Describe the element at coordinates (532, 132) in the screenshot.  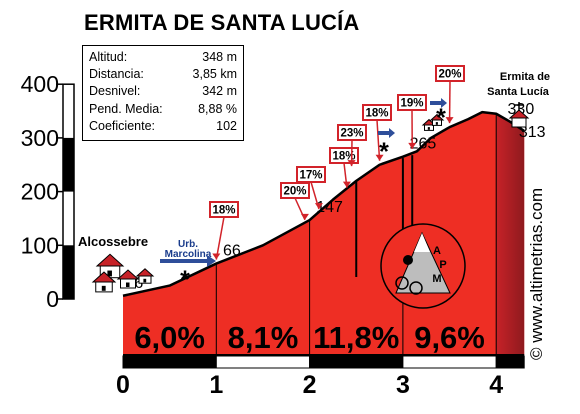
I see `altitude-label: 313` at that location.